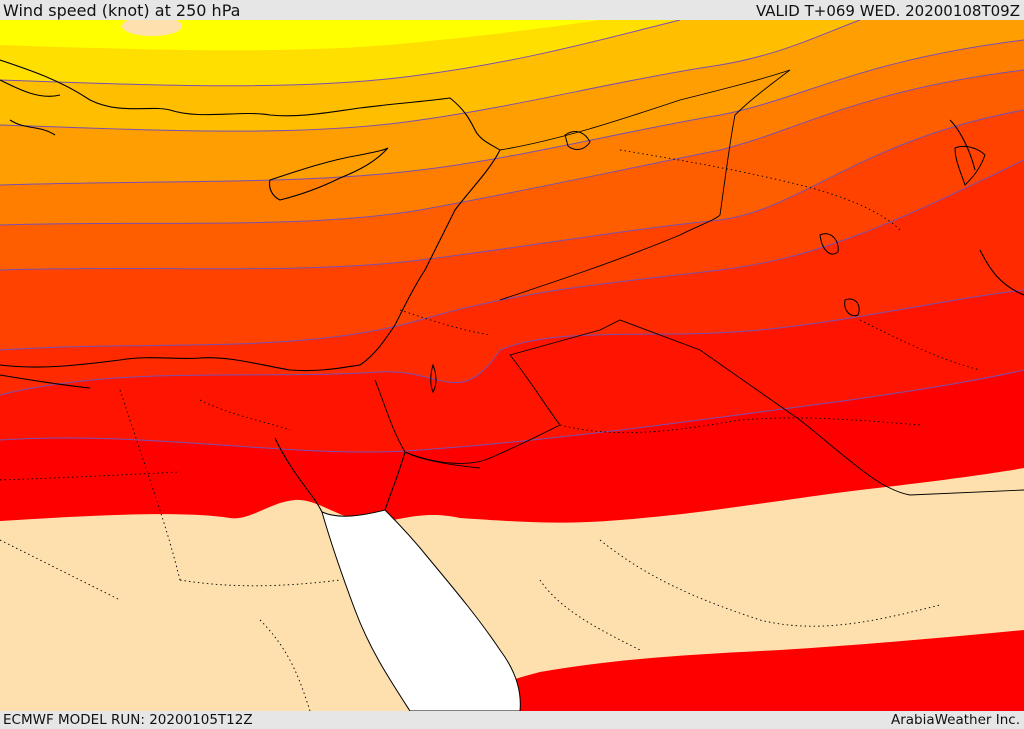 The height and width of the screenshot is (729, 1024). I want to click on calm-patch-north, so click(152, 28).